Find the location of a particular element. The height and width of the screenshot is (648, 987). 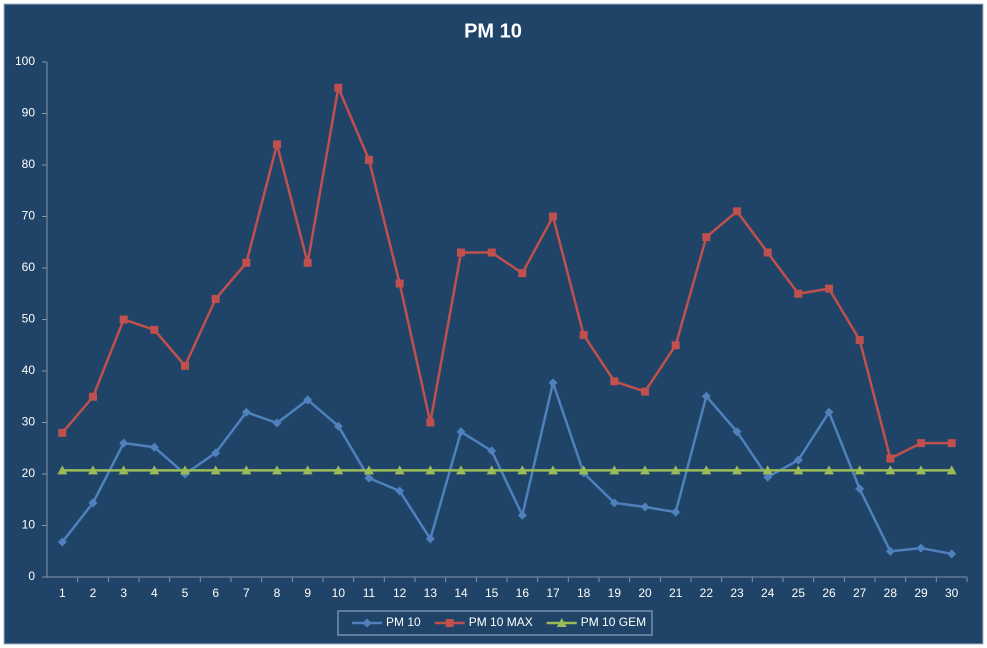

legend-label: PM 10 is located at coordinates (403, 622).